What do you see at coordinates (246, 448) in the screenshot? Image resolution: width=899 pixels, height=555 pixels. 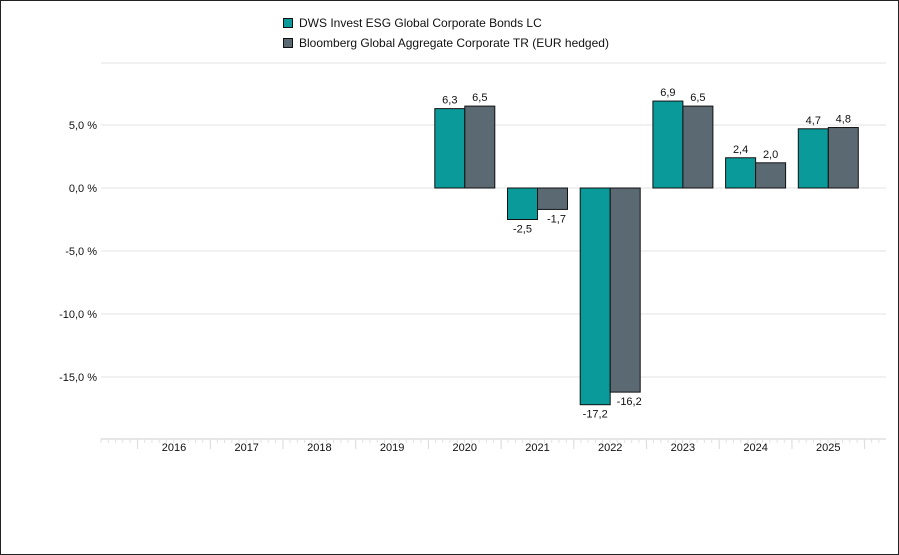 I see `x-tick-label: 2017` at bounding box center [246, 448].